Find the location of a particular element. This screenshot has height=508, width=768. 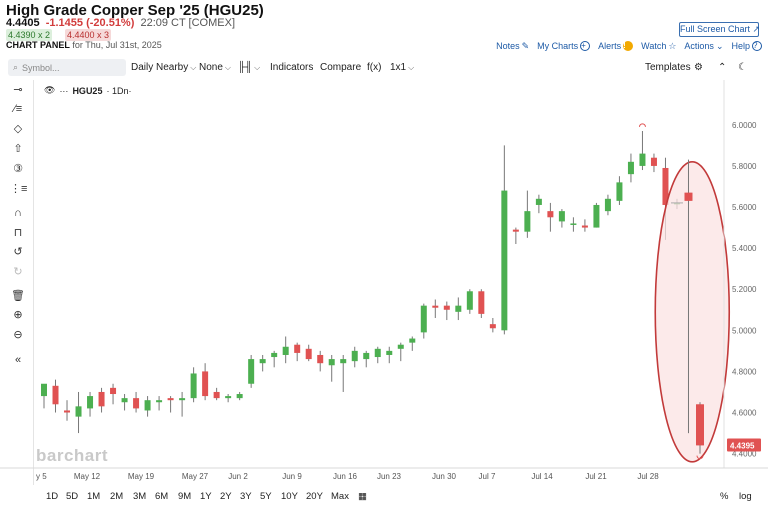

shapes-icon: ◇ is located at coordinates (18, 129).